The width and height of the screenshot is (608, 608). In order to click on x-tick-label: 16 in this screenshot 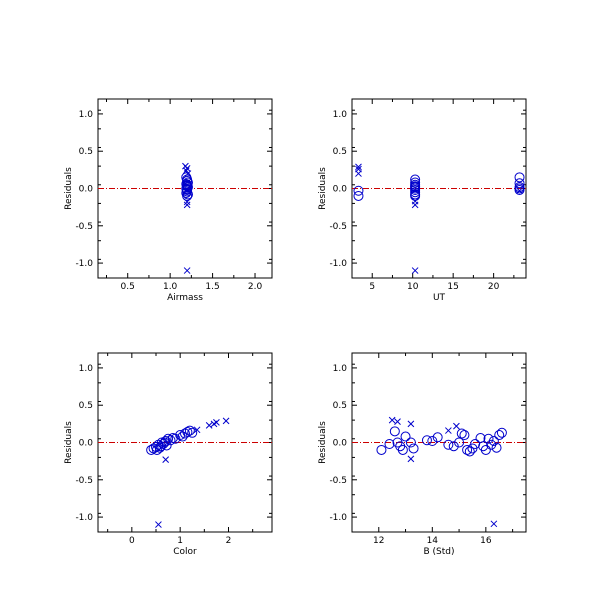, I will do `click(486, 541)`.